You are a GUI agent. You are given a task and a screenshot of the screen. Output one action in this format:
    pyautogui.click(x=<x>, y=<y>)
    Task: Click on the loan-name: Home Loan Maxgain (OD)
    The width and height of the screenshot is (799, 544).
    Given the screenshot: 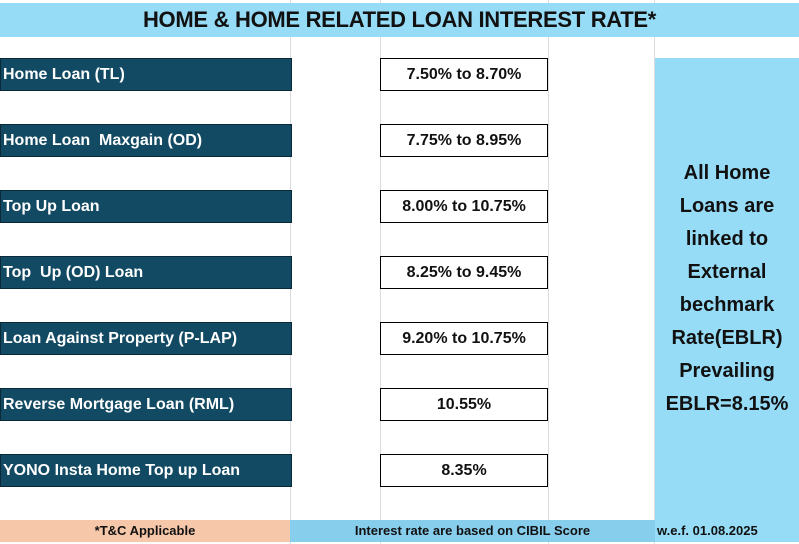 What is the action you would take?
    pyautogui.click(x=146, y=140)
    